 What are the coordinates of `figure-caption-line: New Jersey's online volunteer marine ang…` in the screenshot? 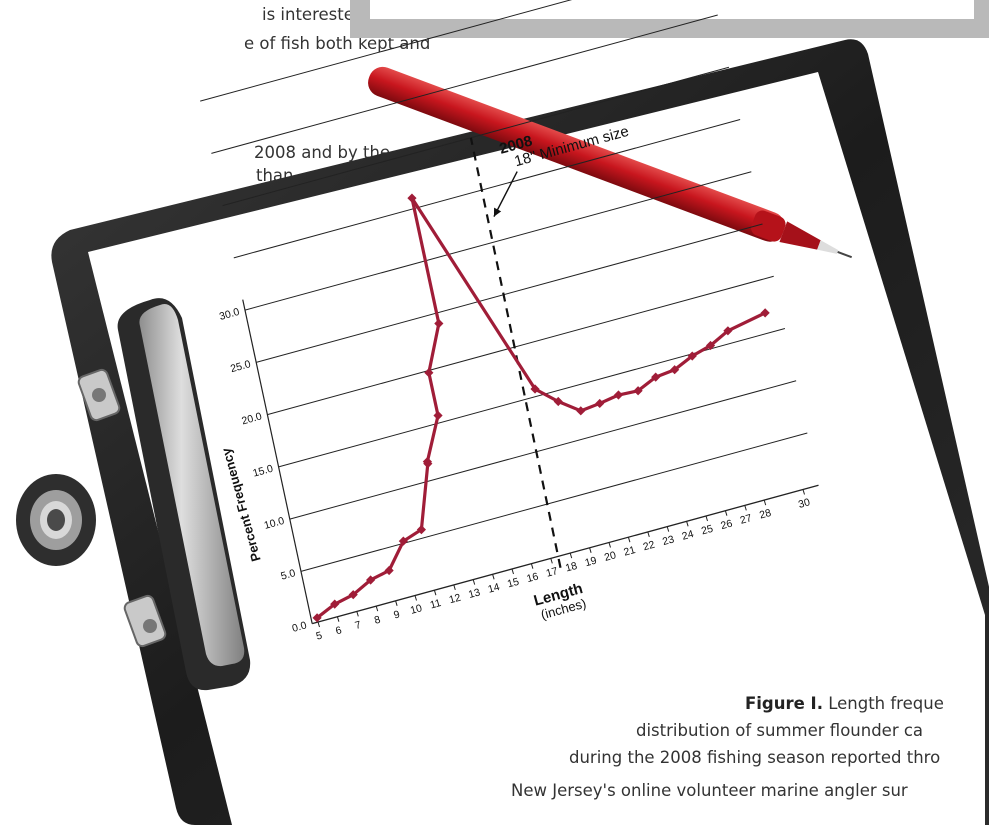 It's located at (709, 790).